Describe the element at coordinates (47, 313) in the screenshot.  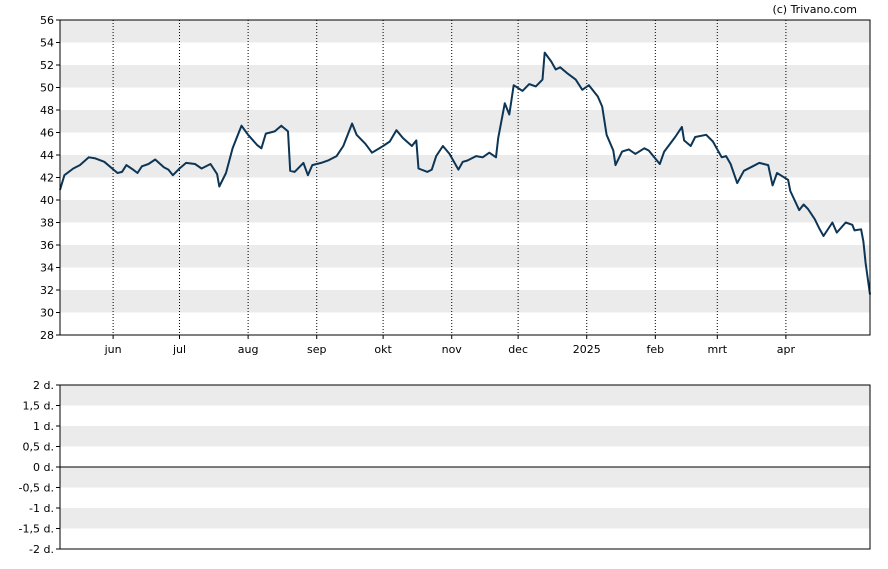
I see `y-tick-label: 30` at that location.